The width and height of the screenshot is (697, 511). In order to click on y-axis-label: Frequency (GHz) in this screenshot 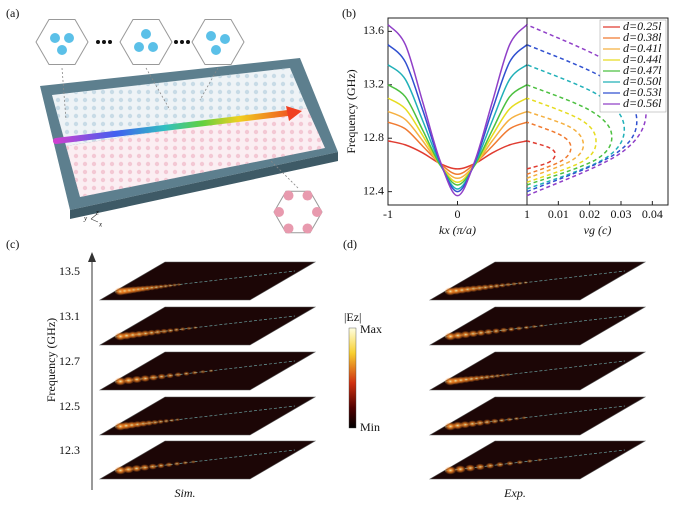, I will do `click(351, 111)`.